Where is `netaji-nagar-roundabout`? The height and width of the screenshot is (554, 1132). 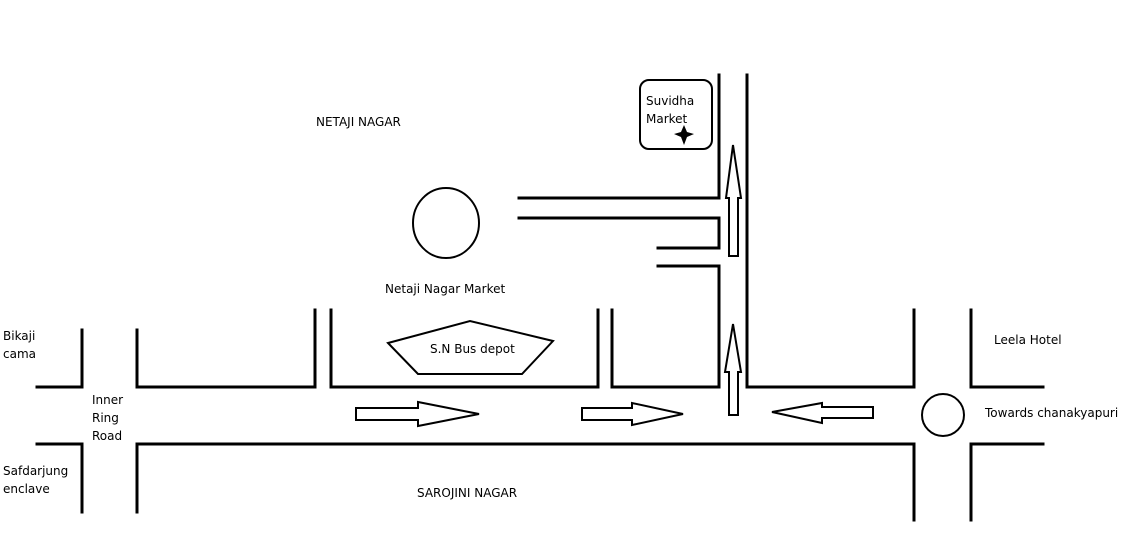
netaji-nagar-roundabout is located at coordinates (446, 223).